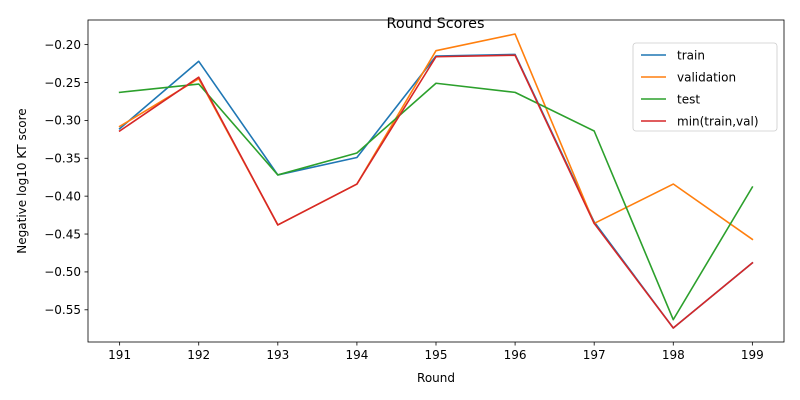 The width and height of the screenshot is (800, 400). Describe the element at coordinates (62, 272) in the screenshot. I see `y-tick-label: −0.50` at that location.